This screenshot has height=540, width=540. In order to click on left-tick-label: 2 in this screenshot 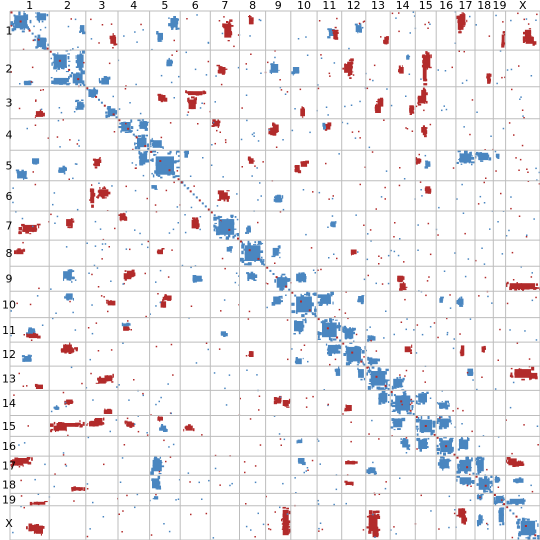, I will do `click(9, 68)`.